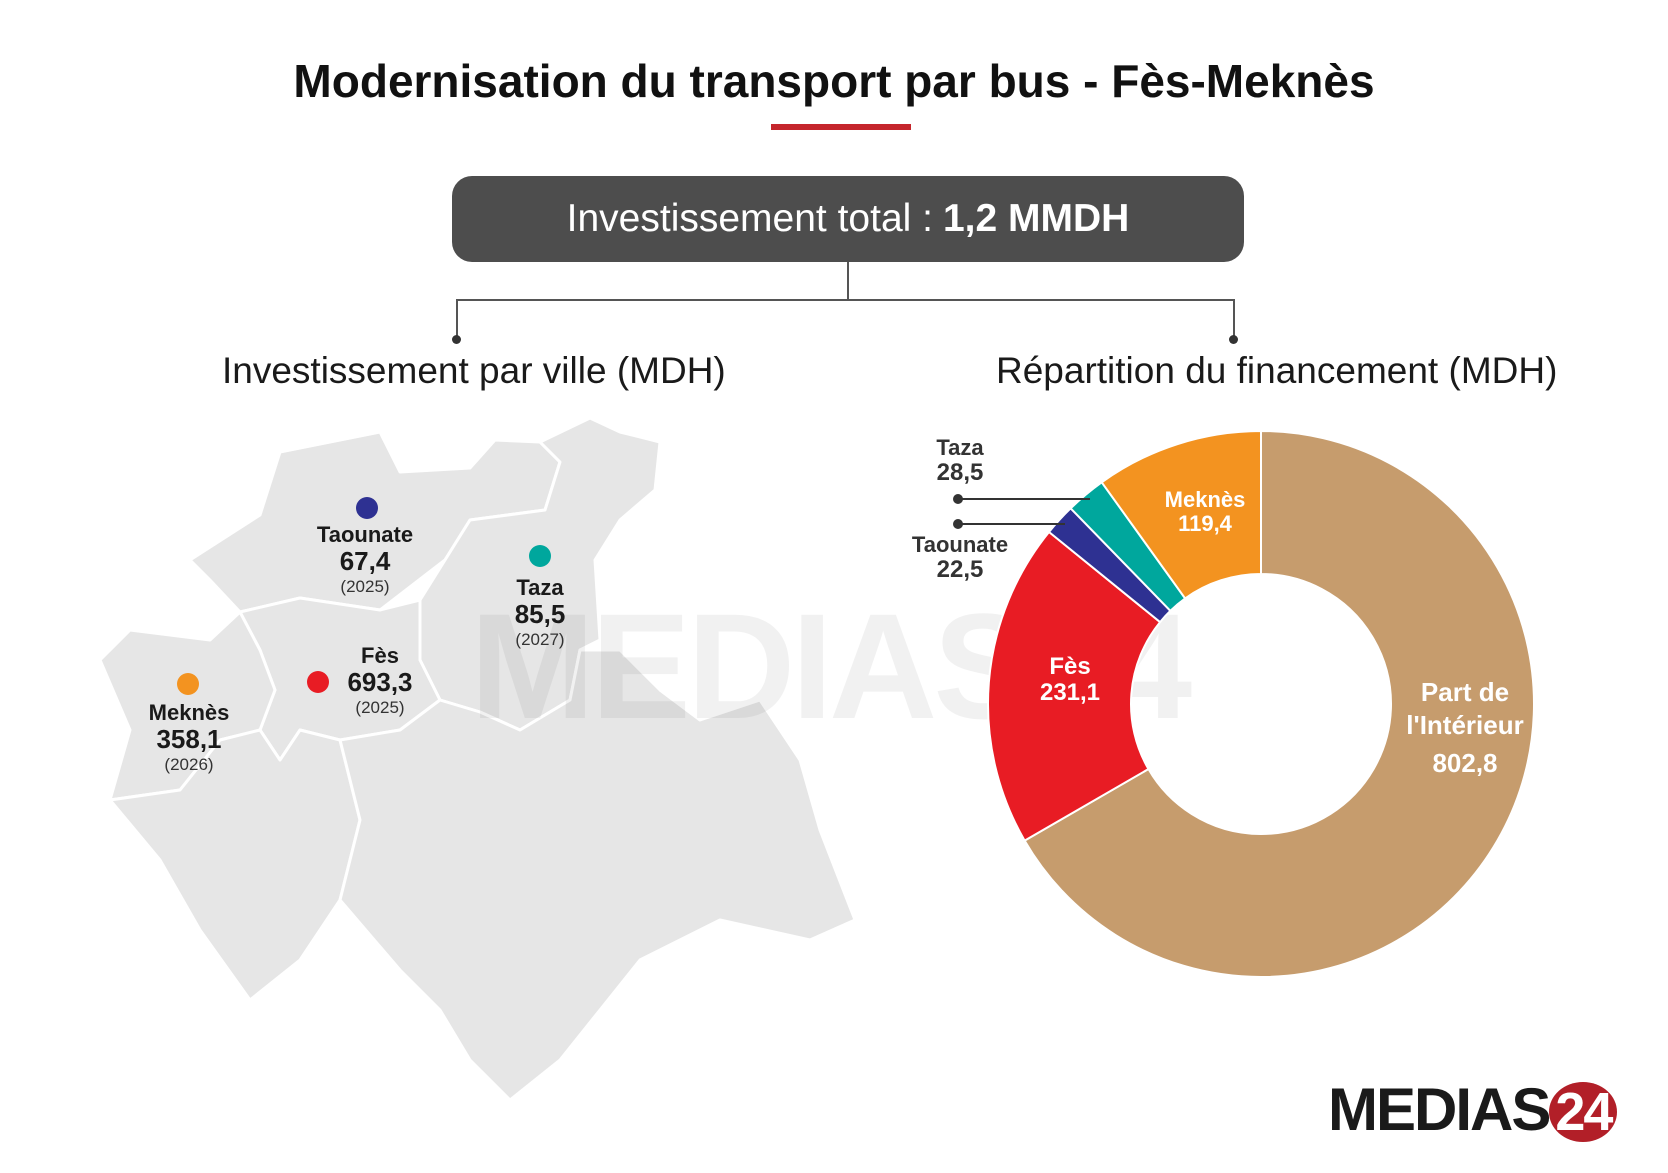 The height and width of the screenshot is (1173, 1668). Describe the element at coordinates (1233, 339) in the screenshot. I see `connector-right-dot` at that location.